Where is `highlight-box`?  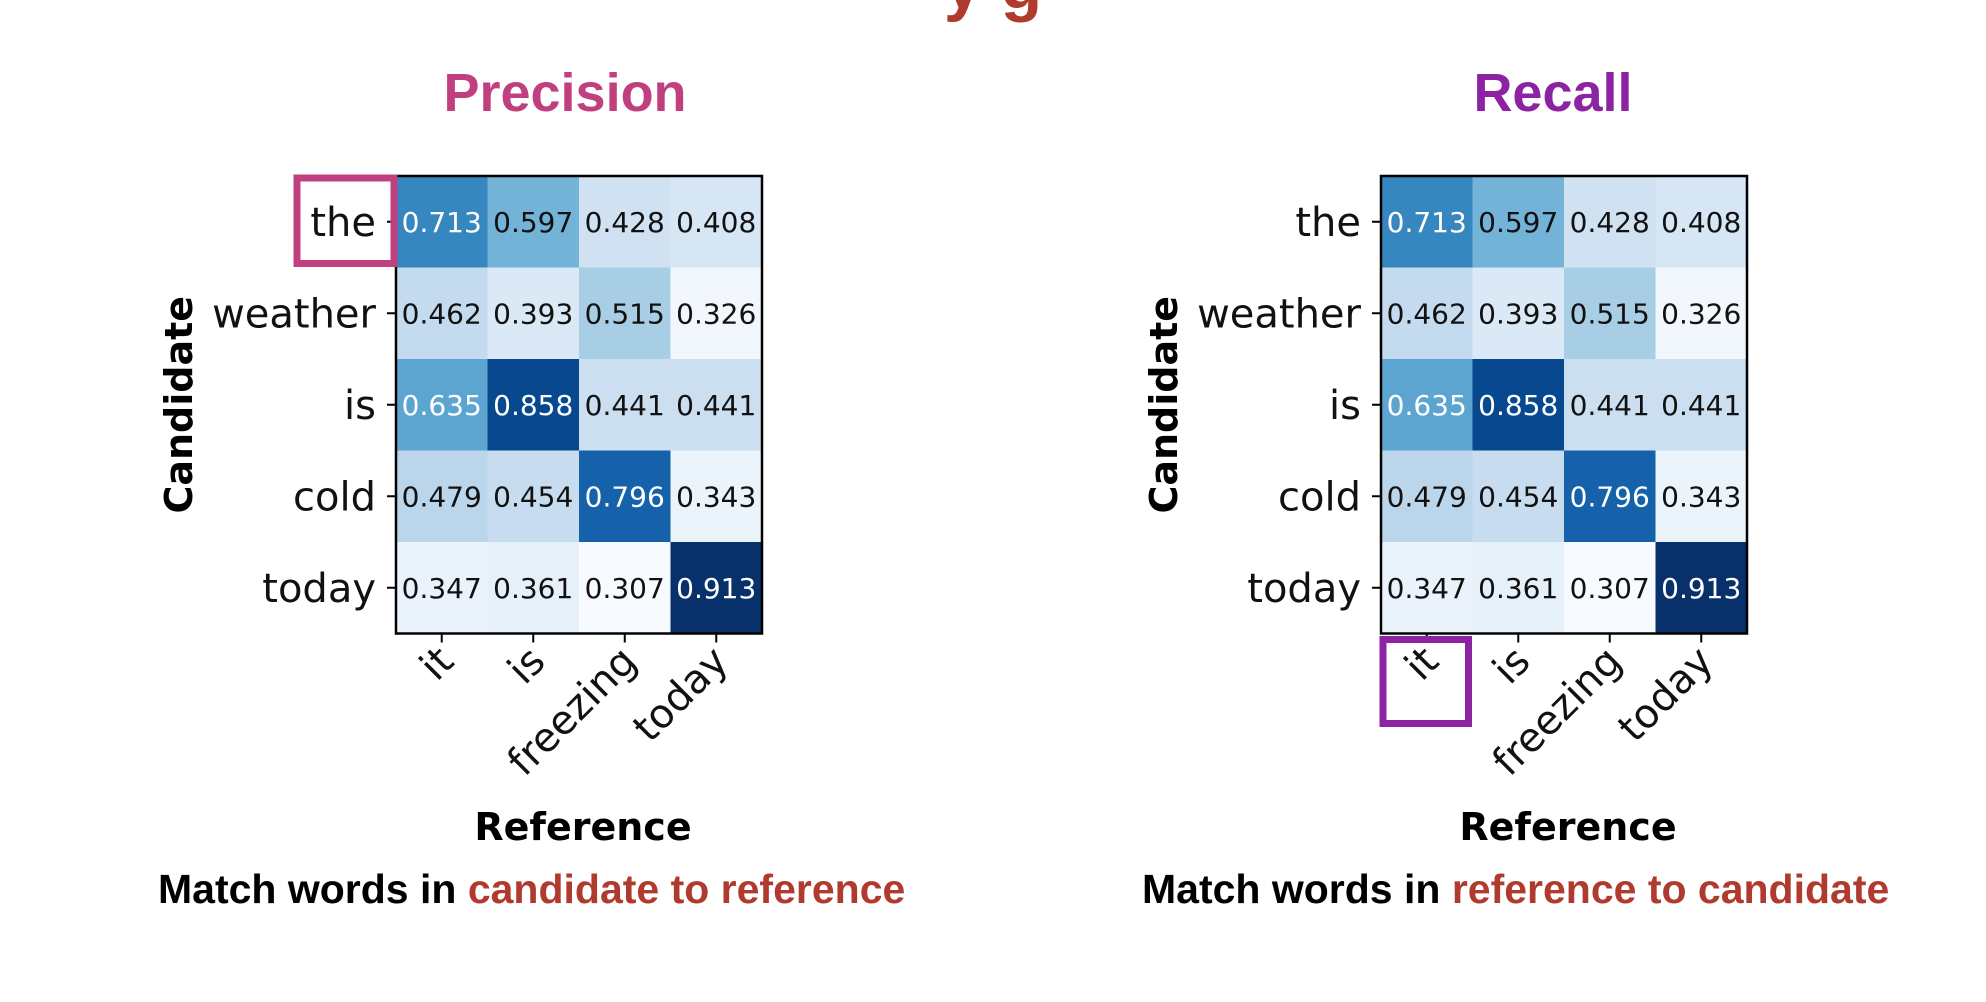
highlight-box is located at coordinates (345, 220).